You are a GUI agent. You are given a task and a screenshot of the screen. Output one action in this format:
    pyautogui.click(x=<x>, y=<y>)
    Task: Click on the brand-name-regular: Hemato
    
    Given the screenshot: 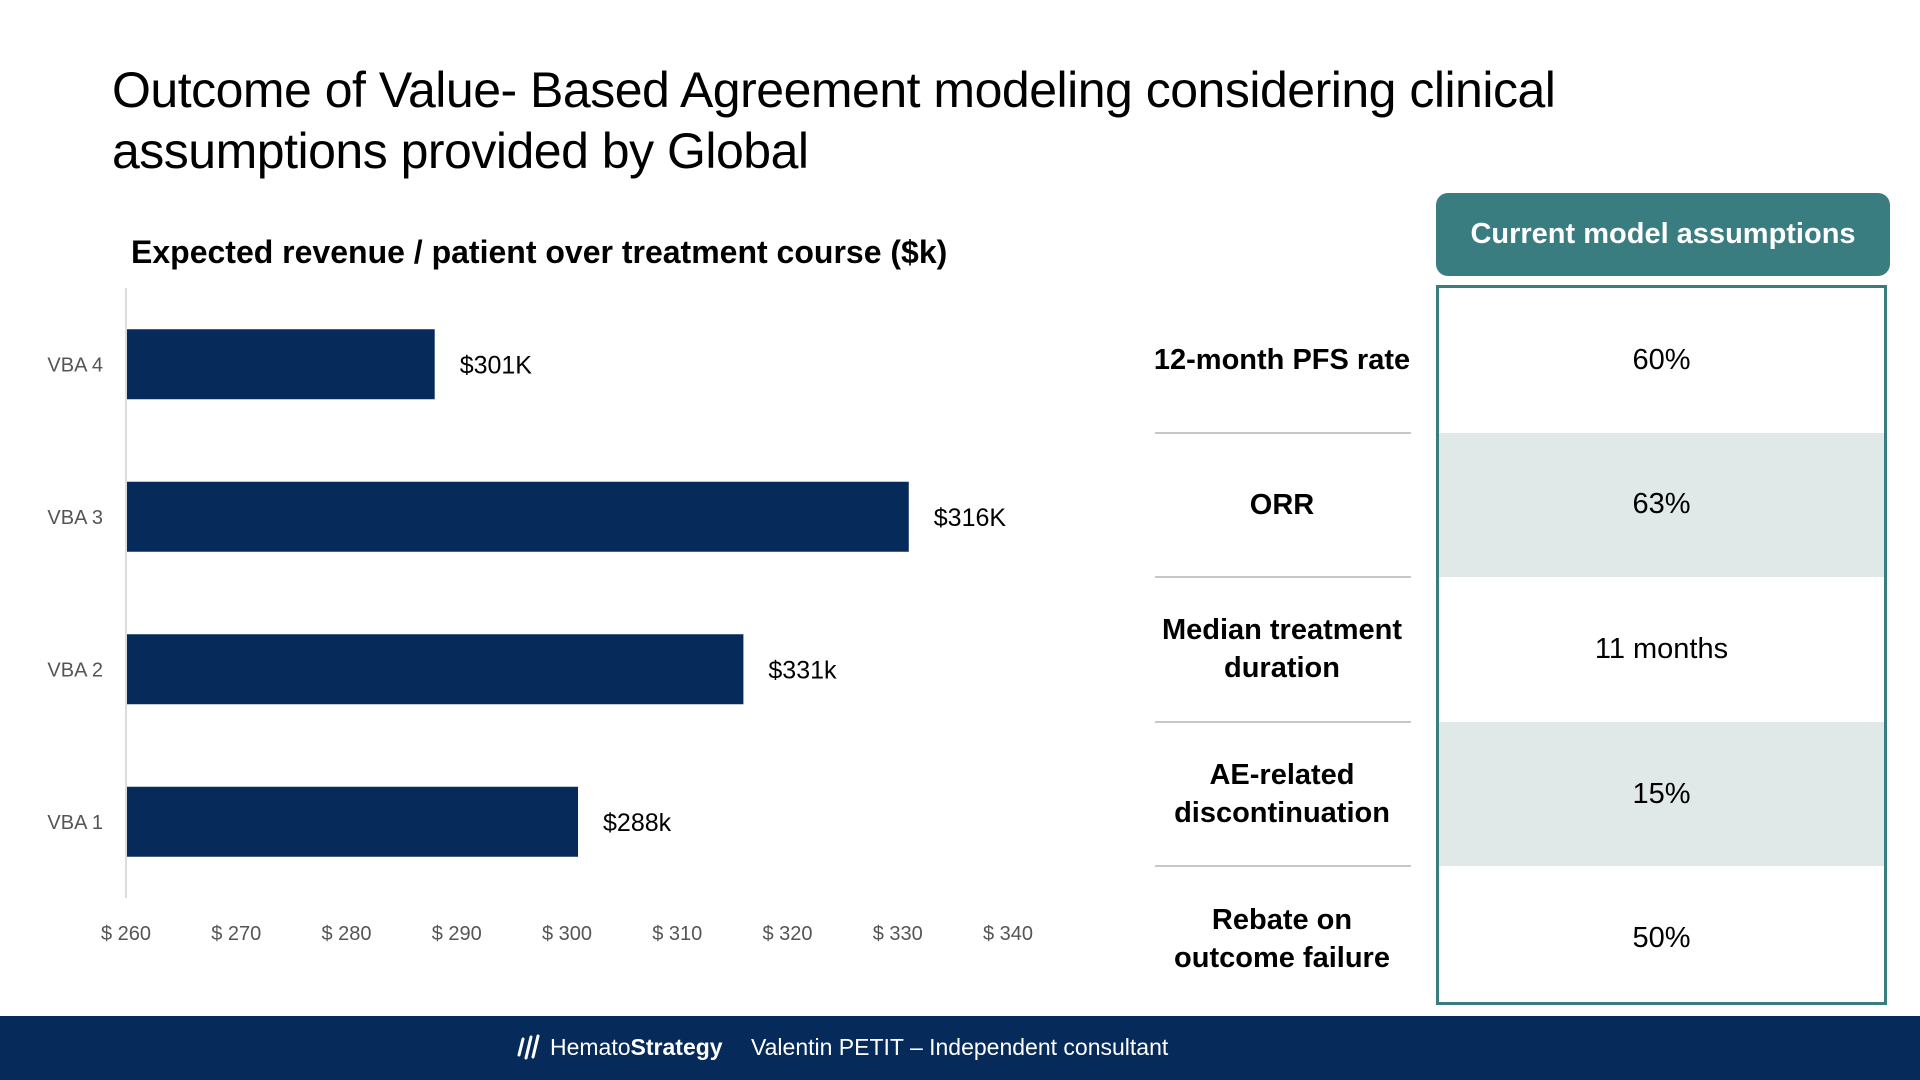 What is the action you would take?
    pyautogui.click(x=590, y=1047)
    